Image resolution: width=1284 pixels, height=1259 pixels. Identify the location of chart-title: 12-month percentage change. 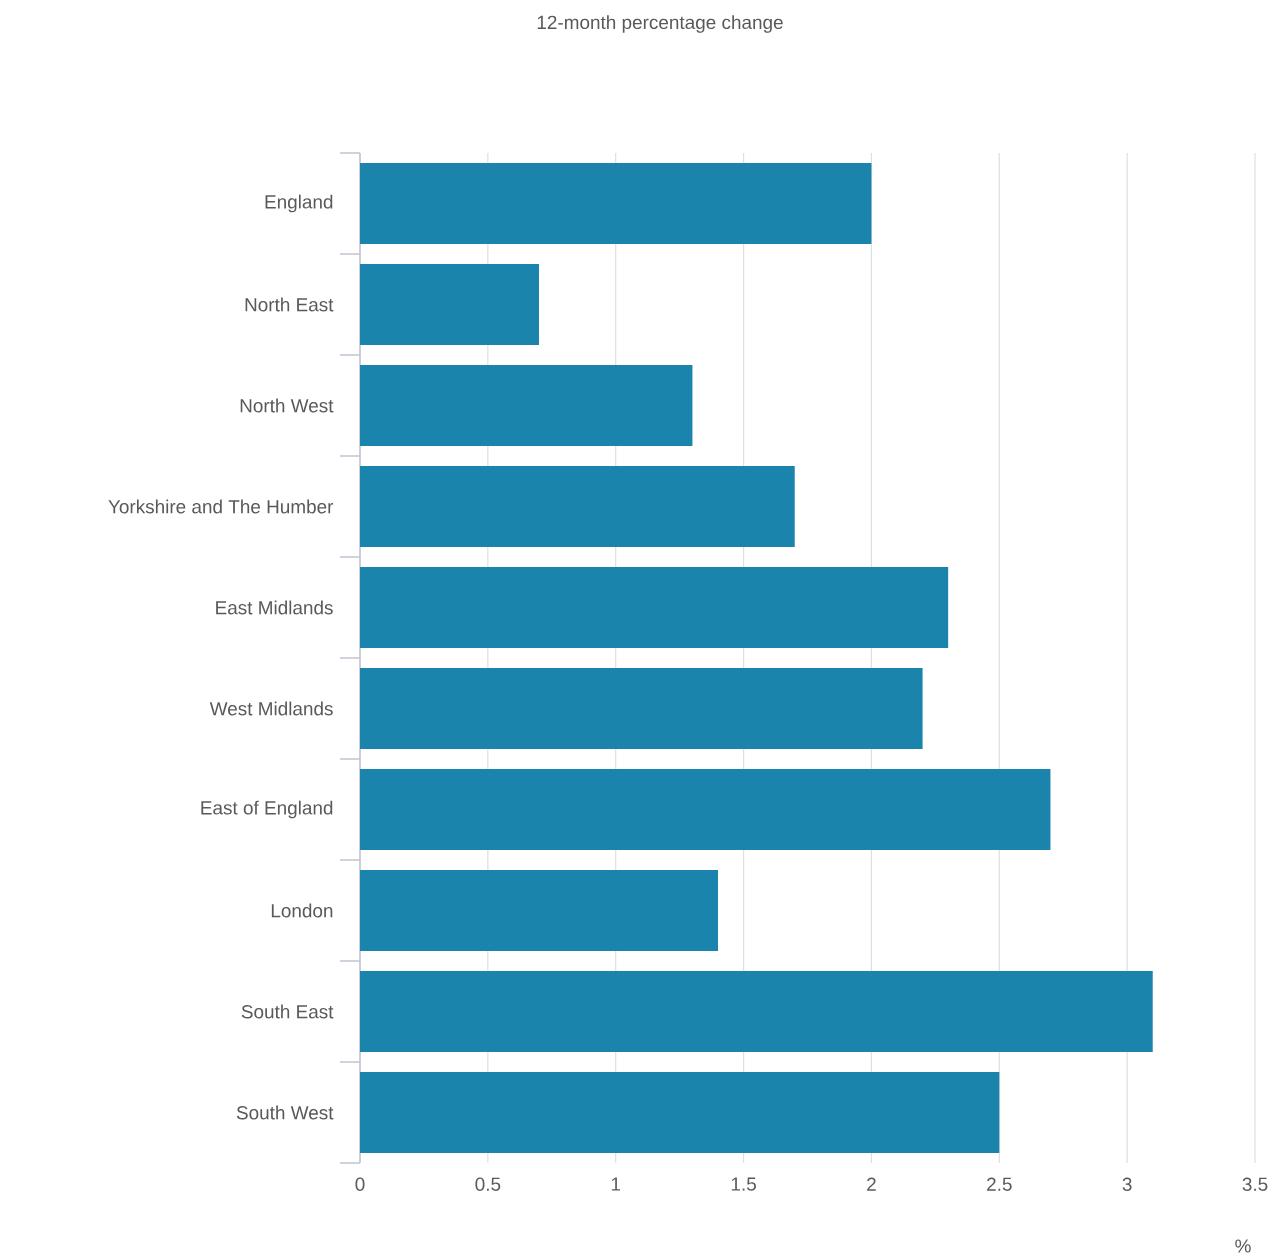
(660, 24).